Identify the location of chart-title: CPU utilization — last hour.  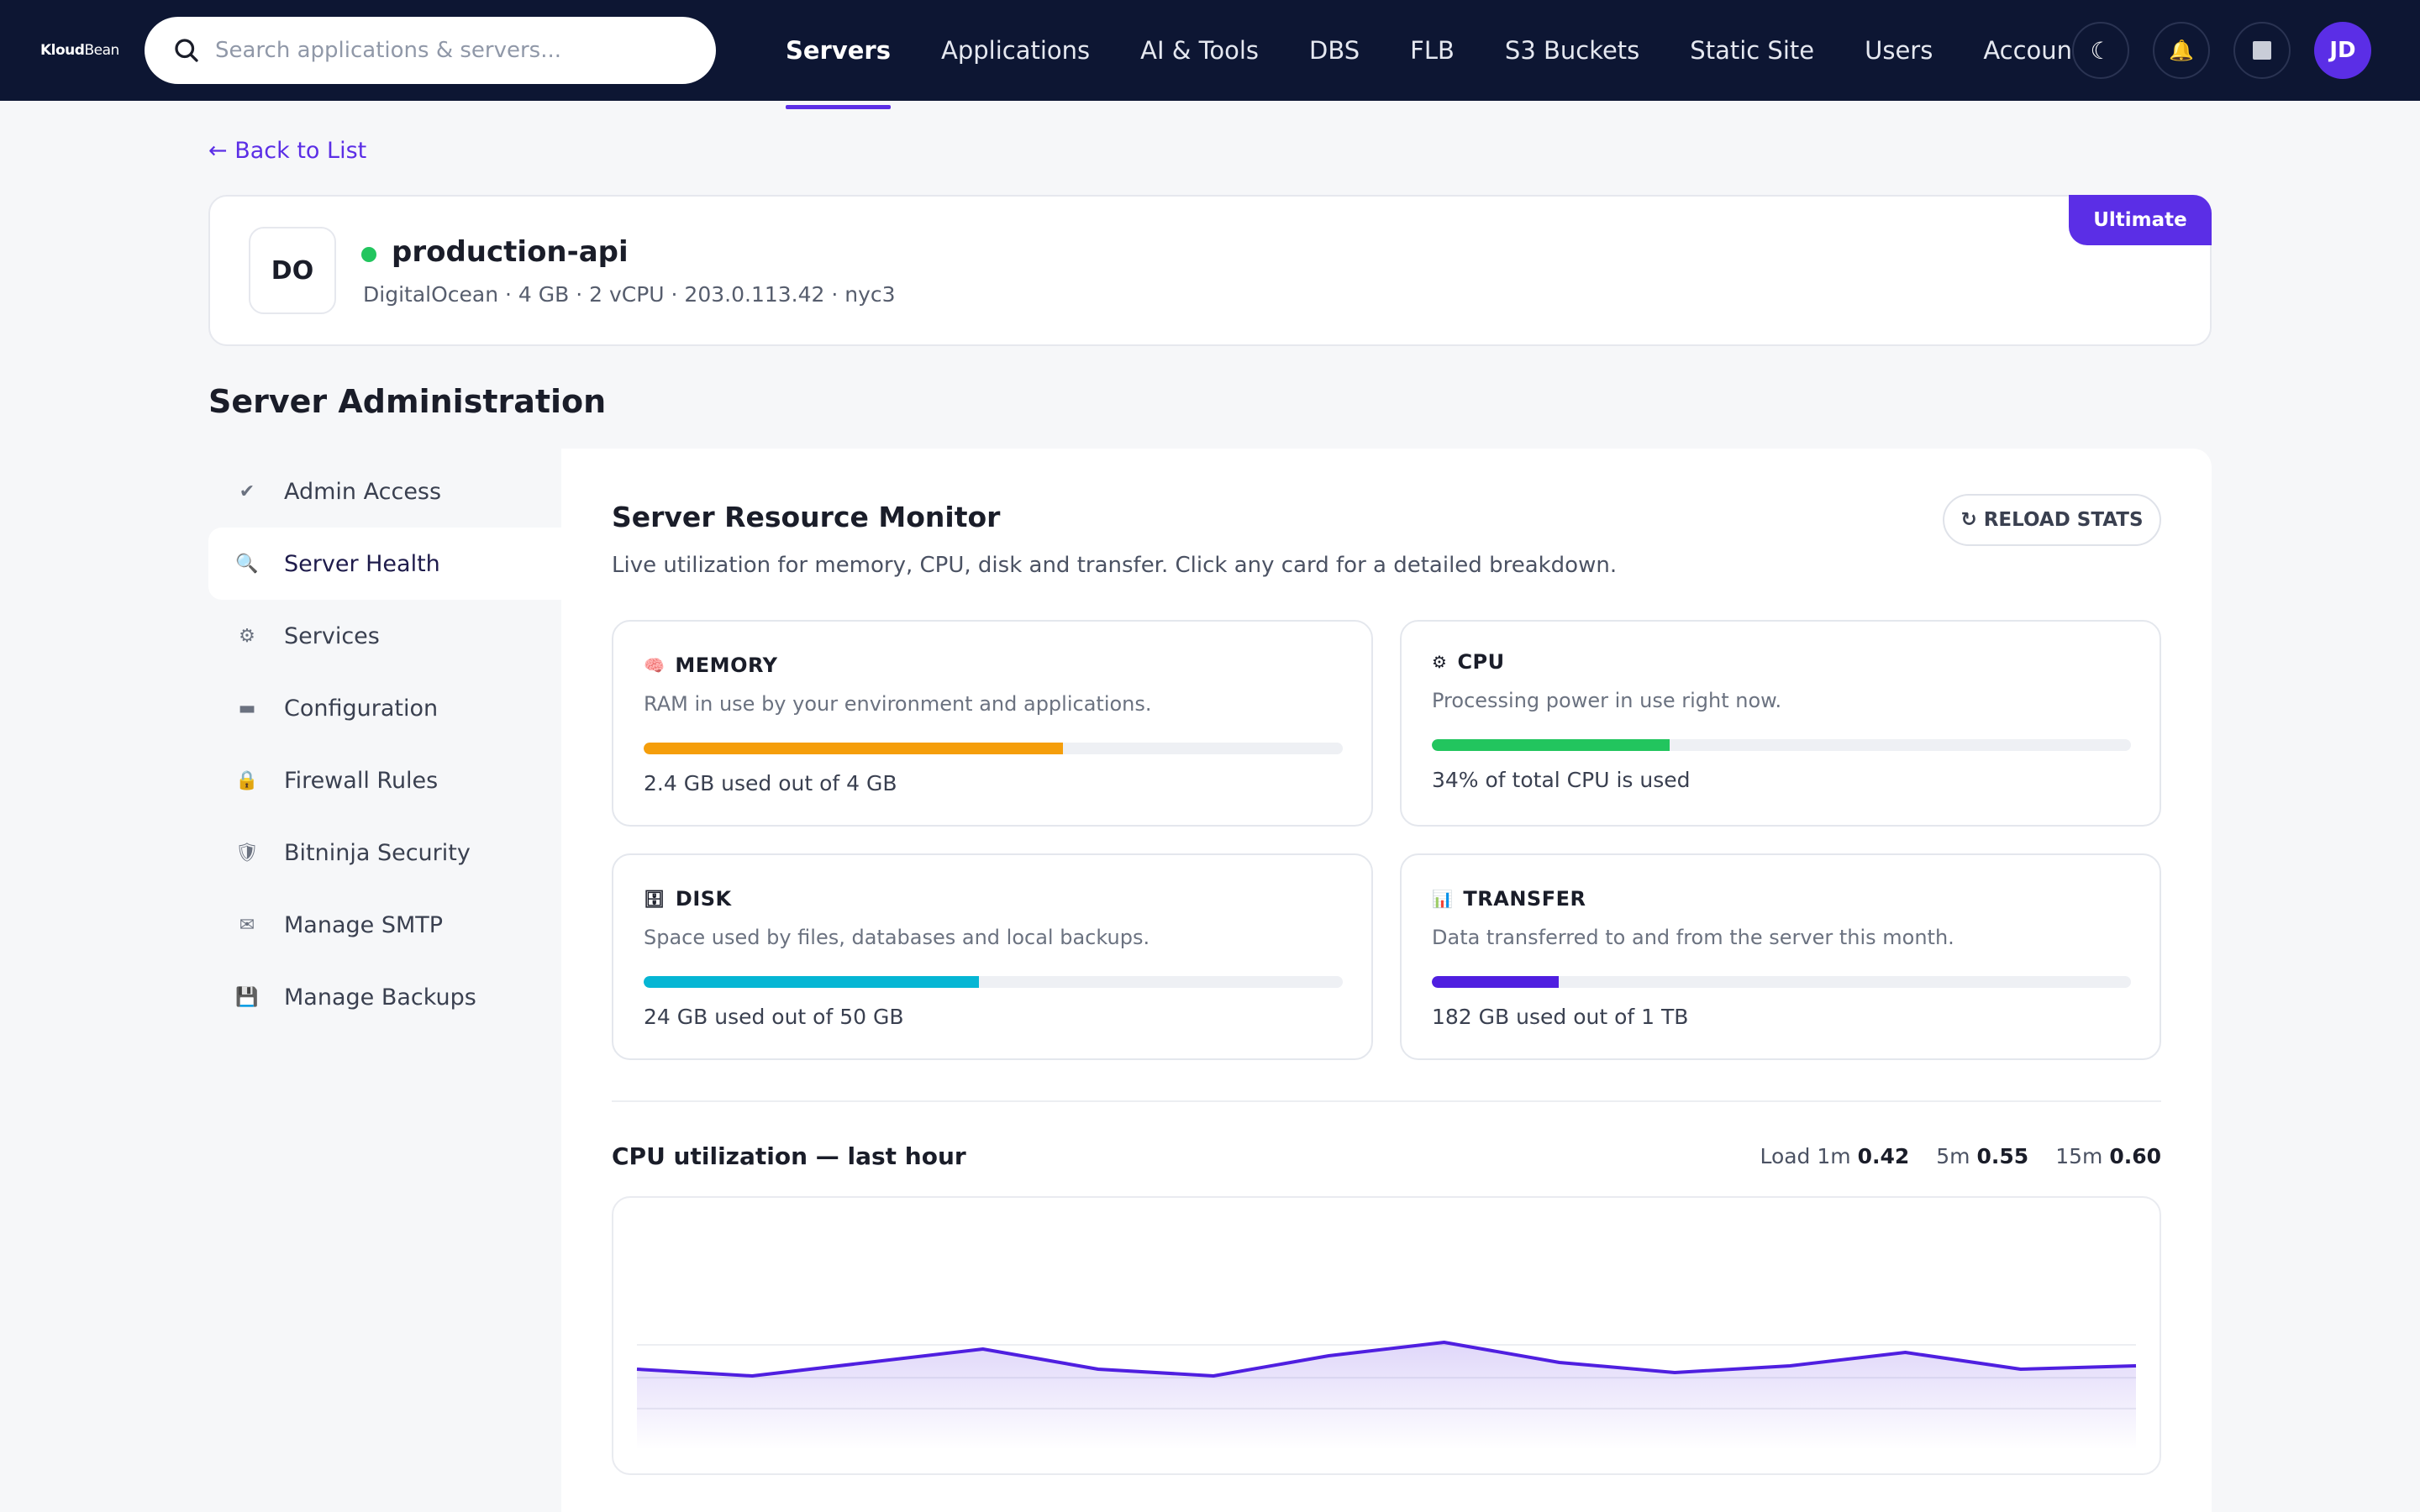
(789, 1156).